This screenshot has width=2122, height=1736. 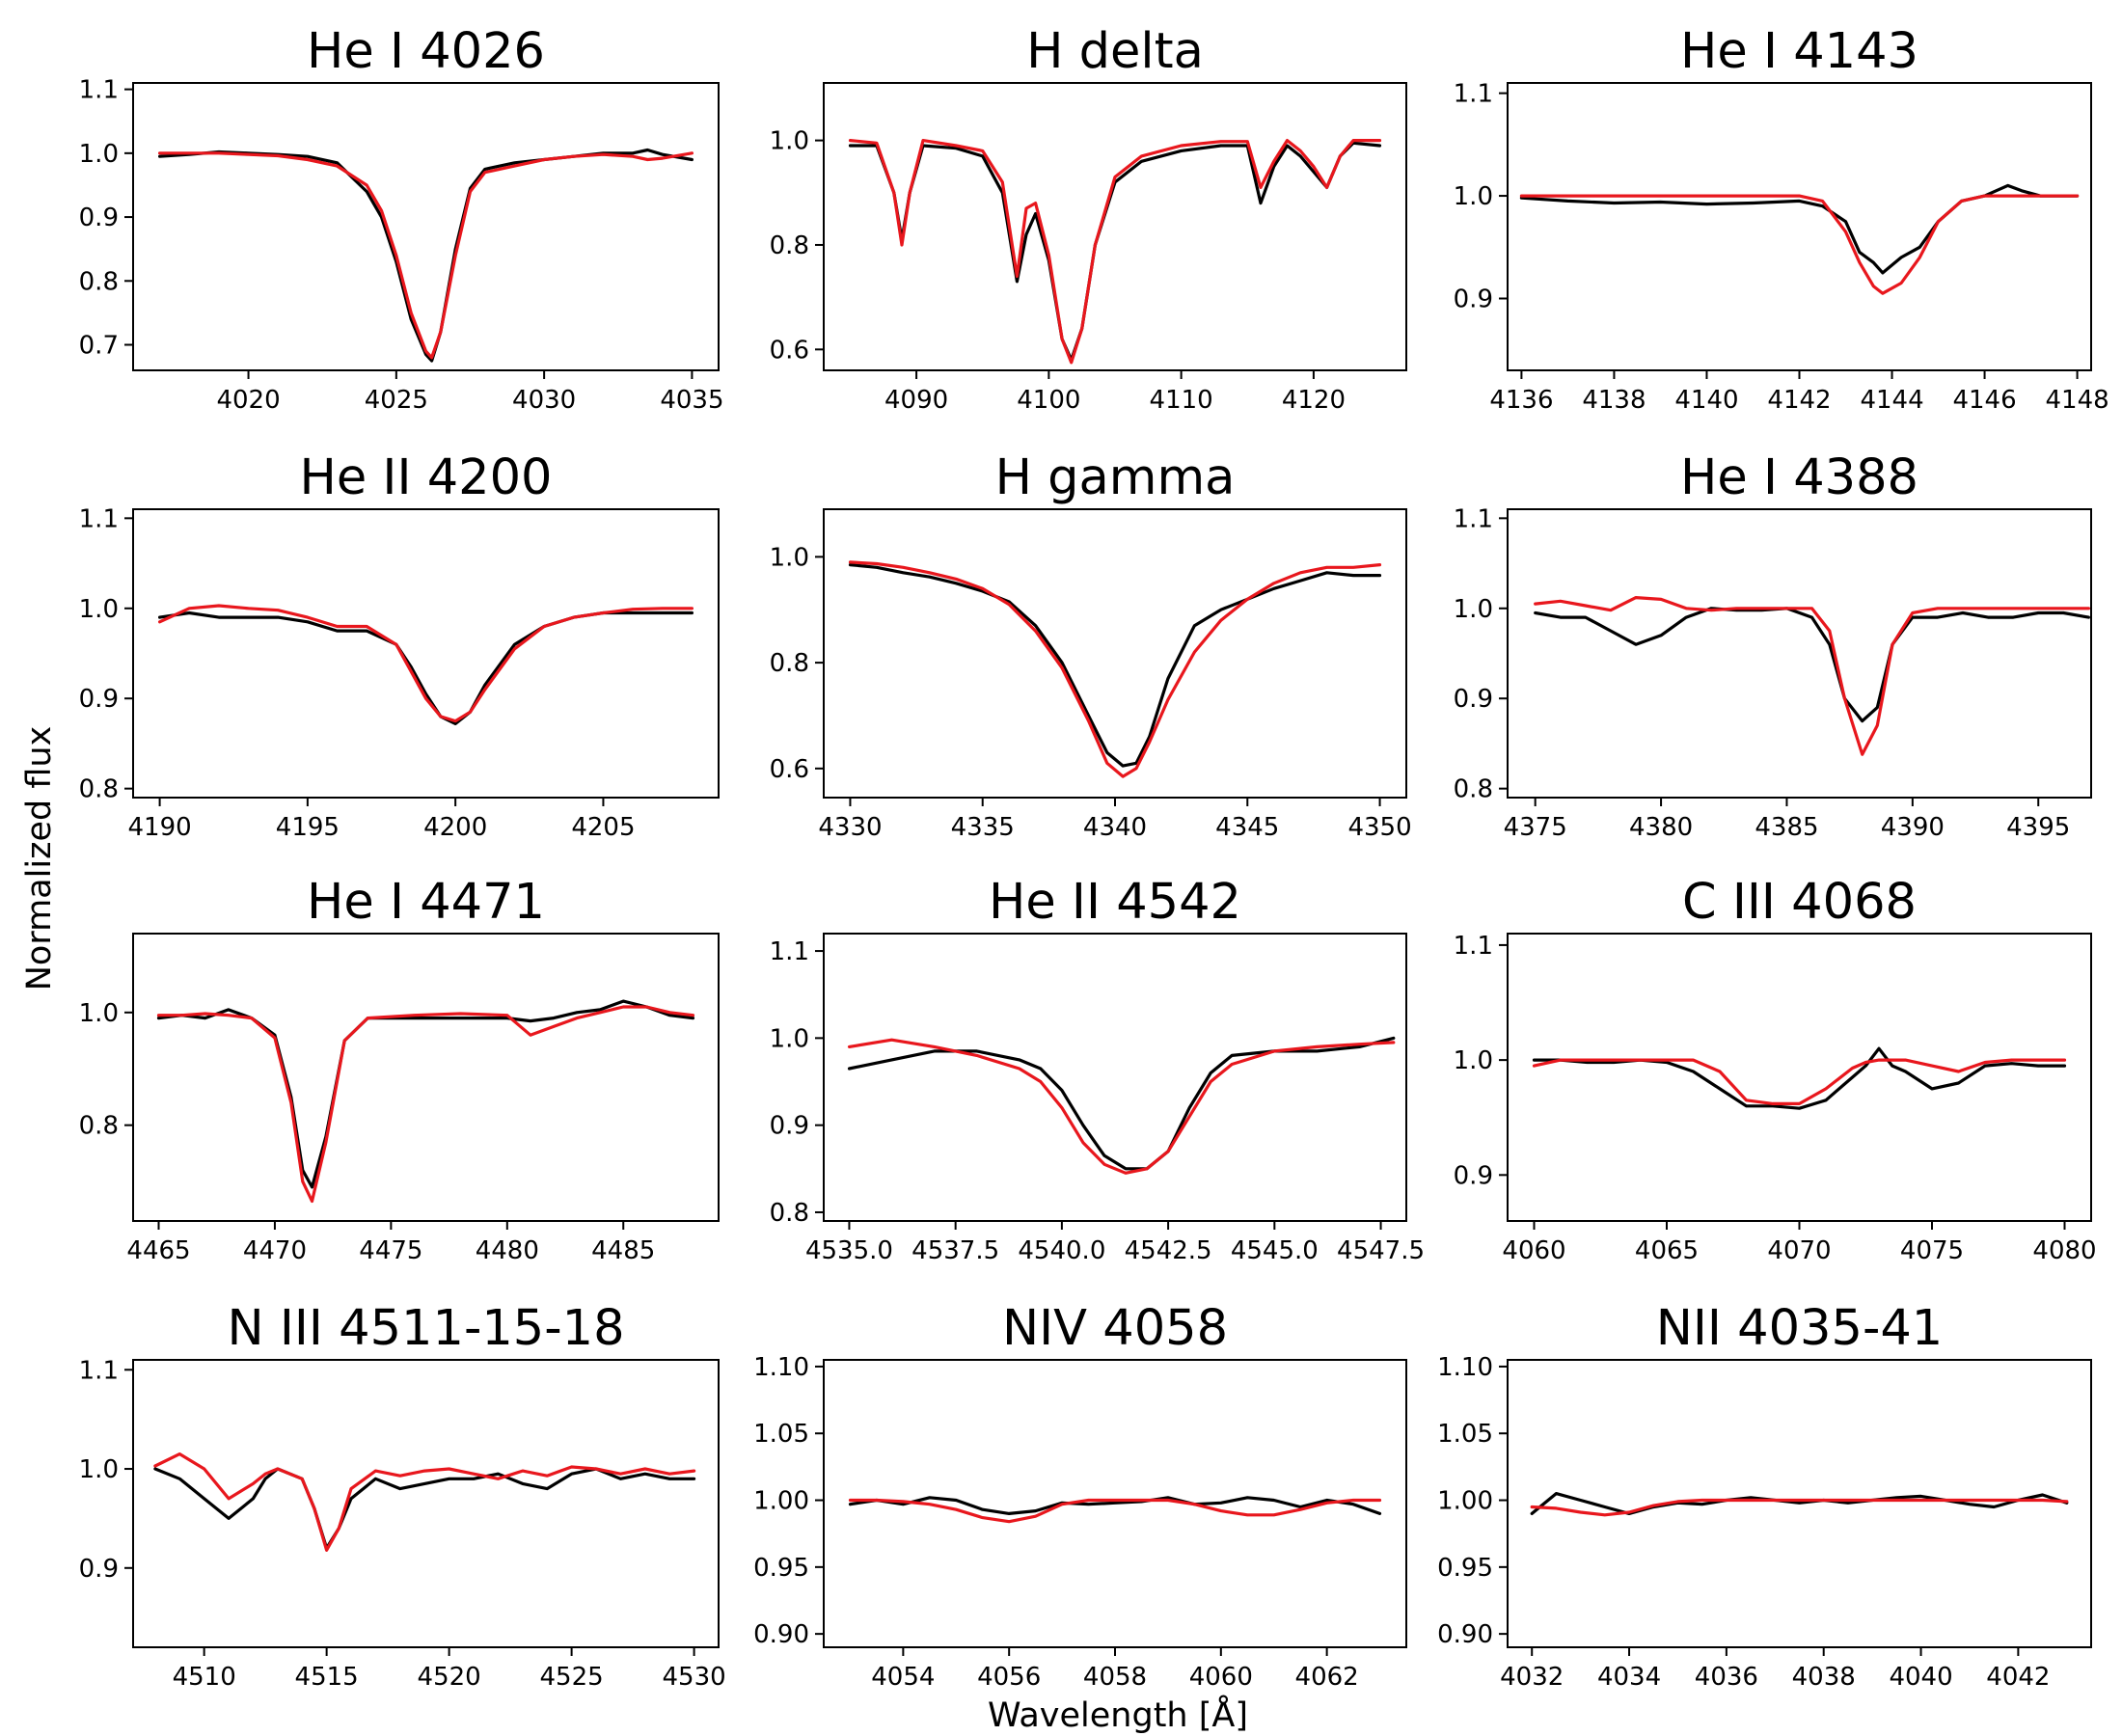 I want to click on subplot-1: He I 4026 4020 4025 4030 4035 0.7 0.8 0.9 1.0 1.1, so click(x=402, y=219).